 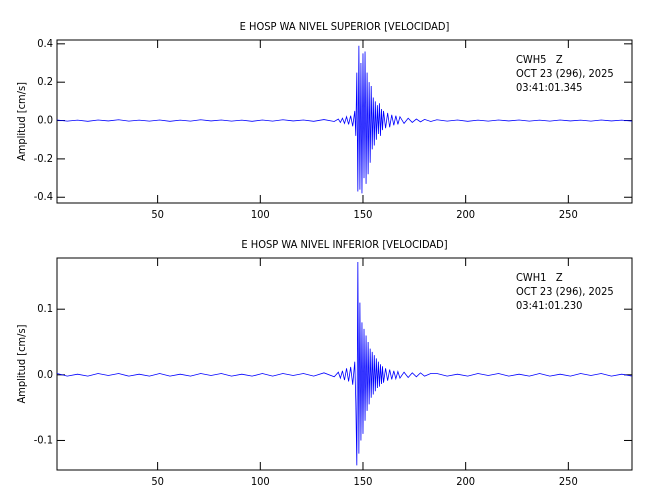 What do you see at coordinates (549, 87) in the screenshot?
I see `annotation: 03:41:01.345` at bounding box center [549, 87].